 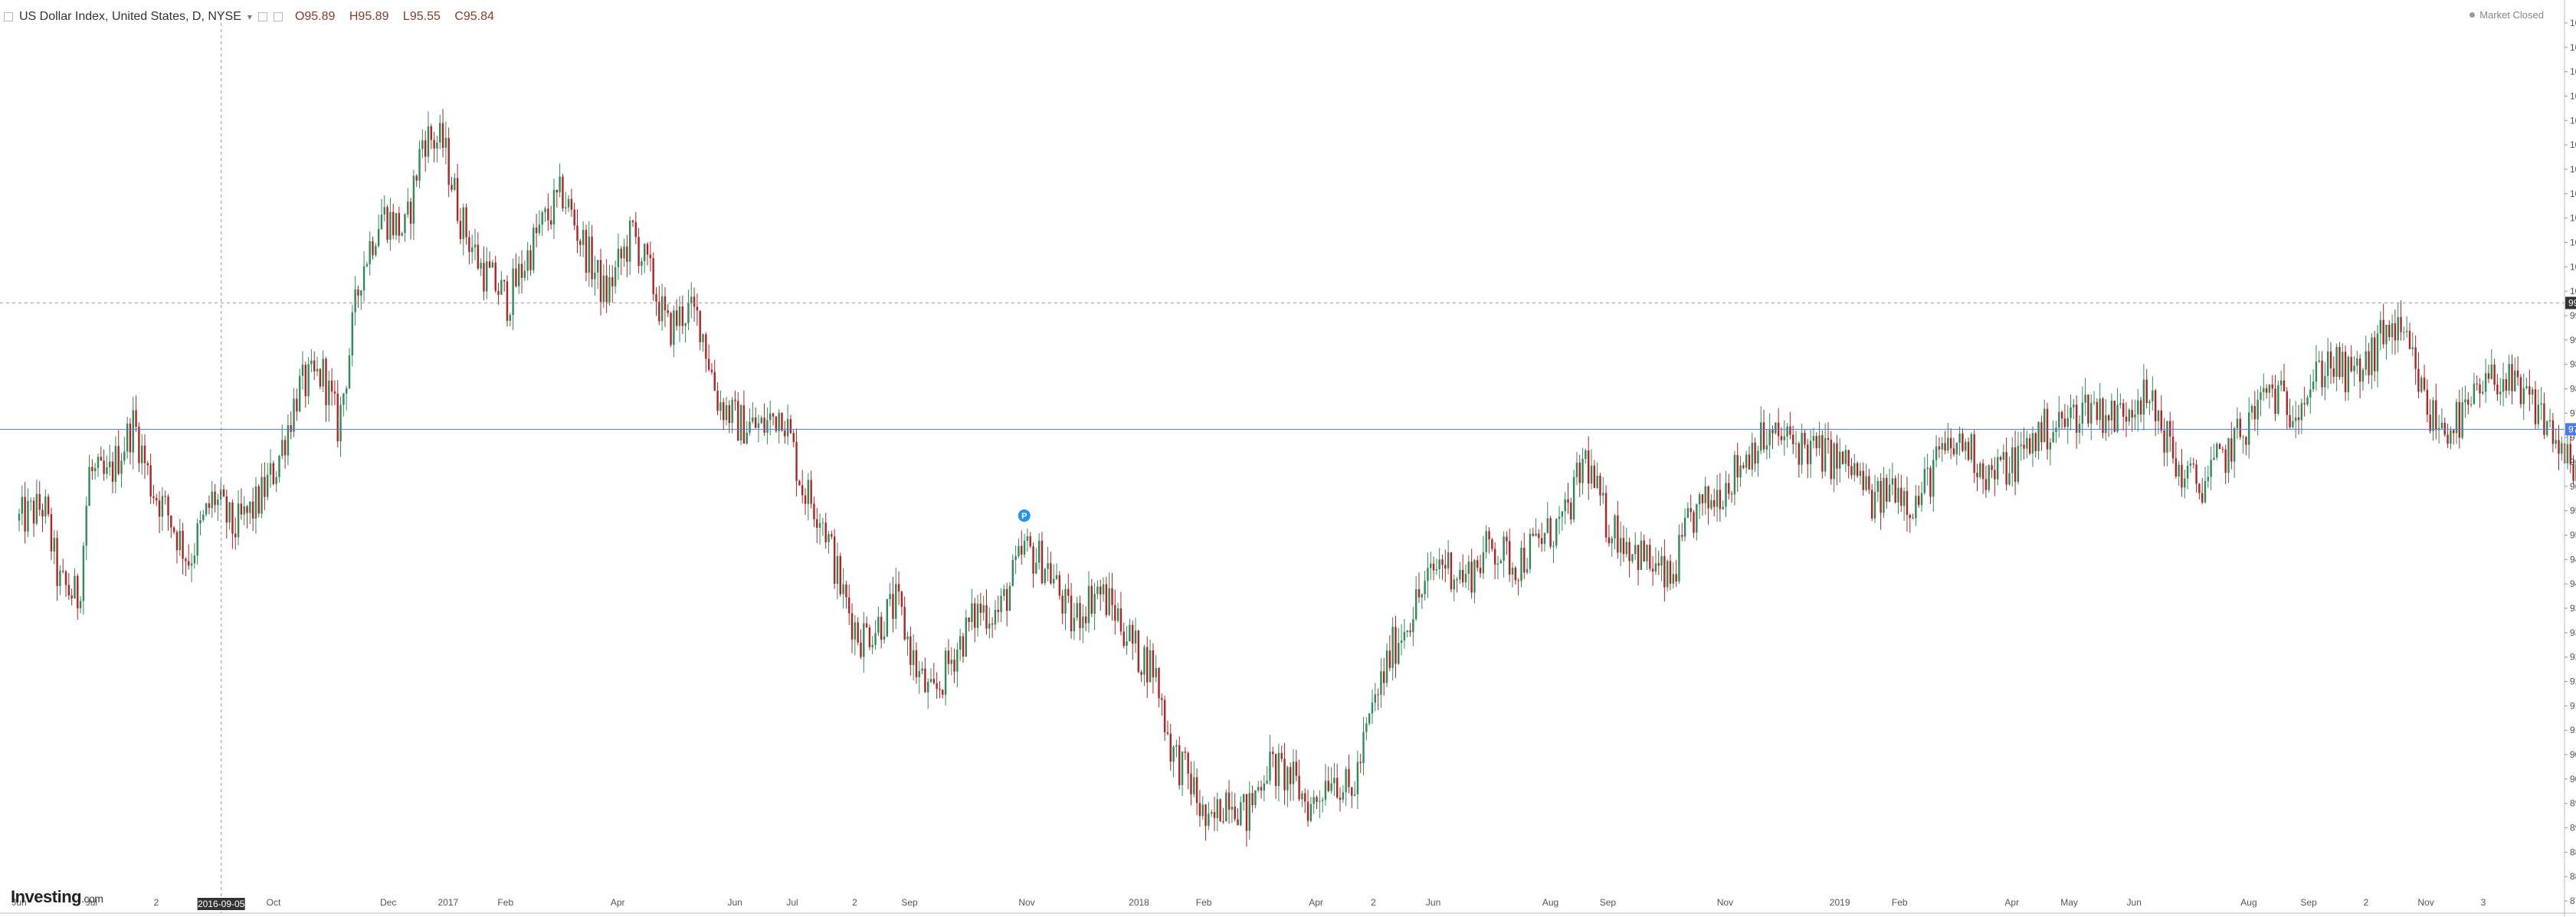 I want to click on price-tick-label: 89.00, so click(x=2573, y=828).